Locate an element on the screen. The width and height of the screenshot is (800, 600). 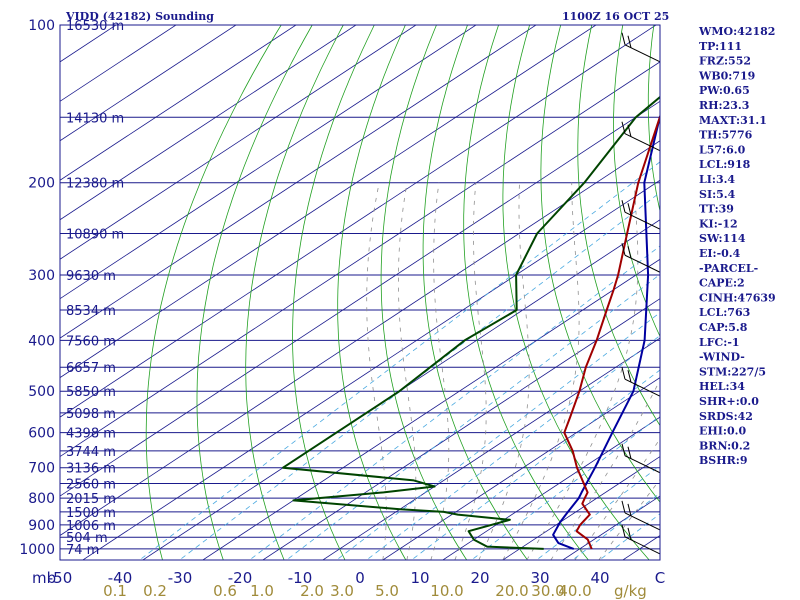
mixing-ratio-tick: 3.0 is located at coordinates (342, 591).